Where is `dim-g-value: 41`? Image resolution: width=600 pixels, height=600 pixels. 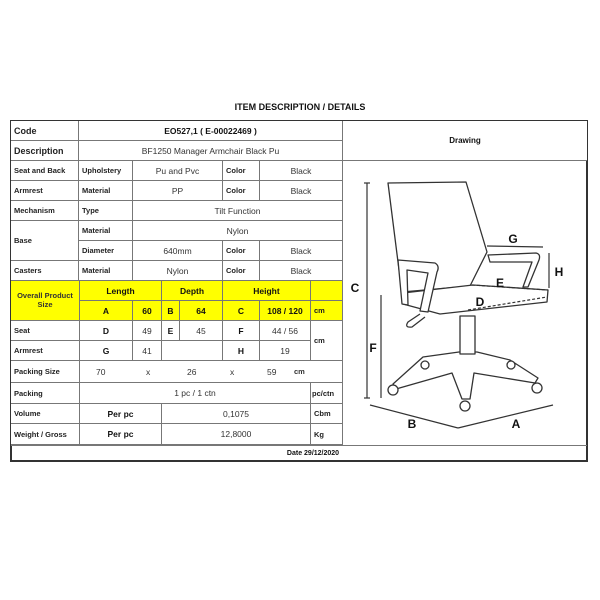
dim-g-value: 41 is located at coordinates (147, 351).